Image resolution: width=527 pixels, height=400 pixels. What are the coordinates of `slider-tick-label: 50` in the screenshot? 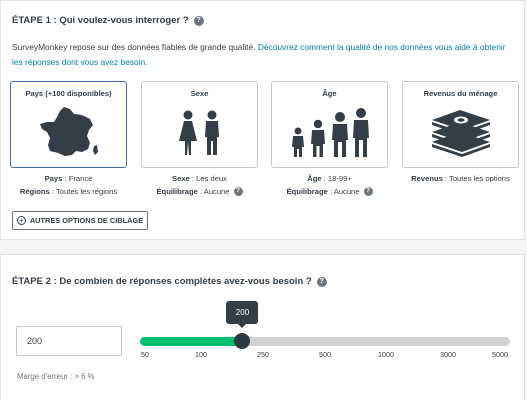 It's located at (145, 354).